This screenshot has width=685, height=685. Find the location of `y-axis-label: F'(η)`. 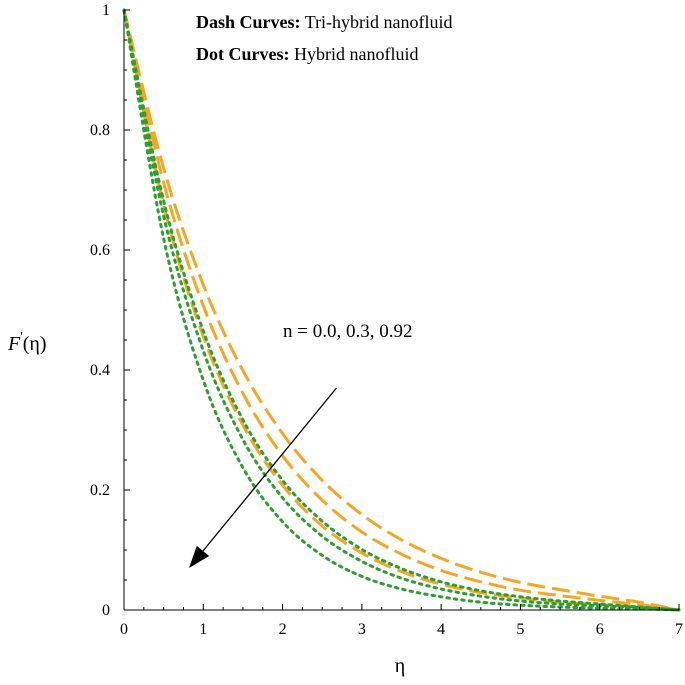

y-axis-label: F'(η) is located at coordinates (27, 342).